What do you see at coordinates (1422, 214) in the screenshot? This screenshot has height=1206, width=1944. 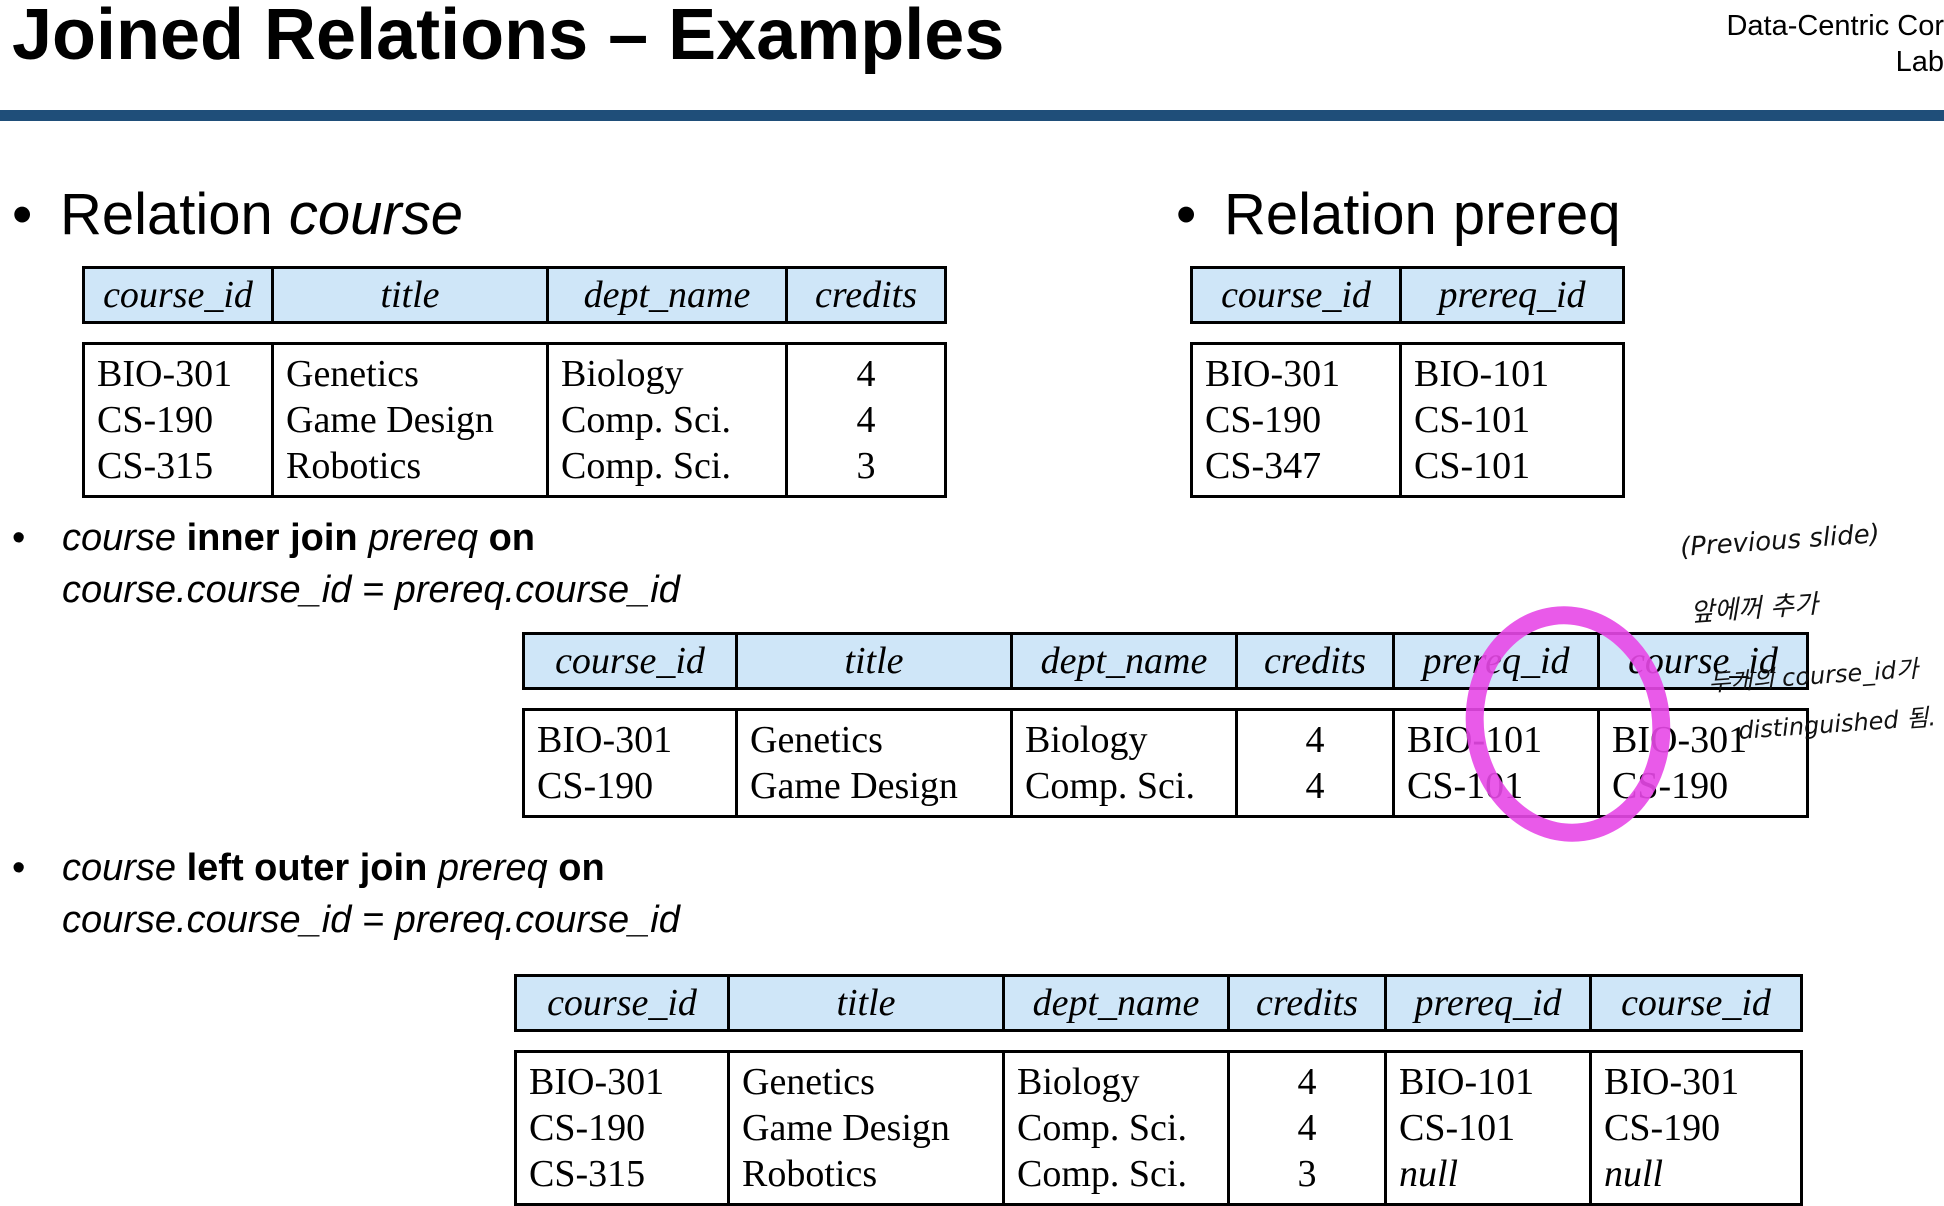 I see `bullet-text: Relation prereq` at bounding box center [1422, 214].